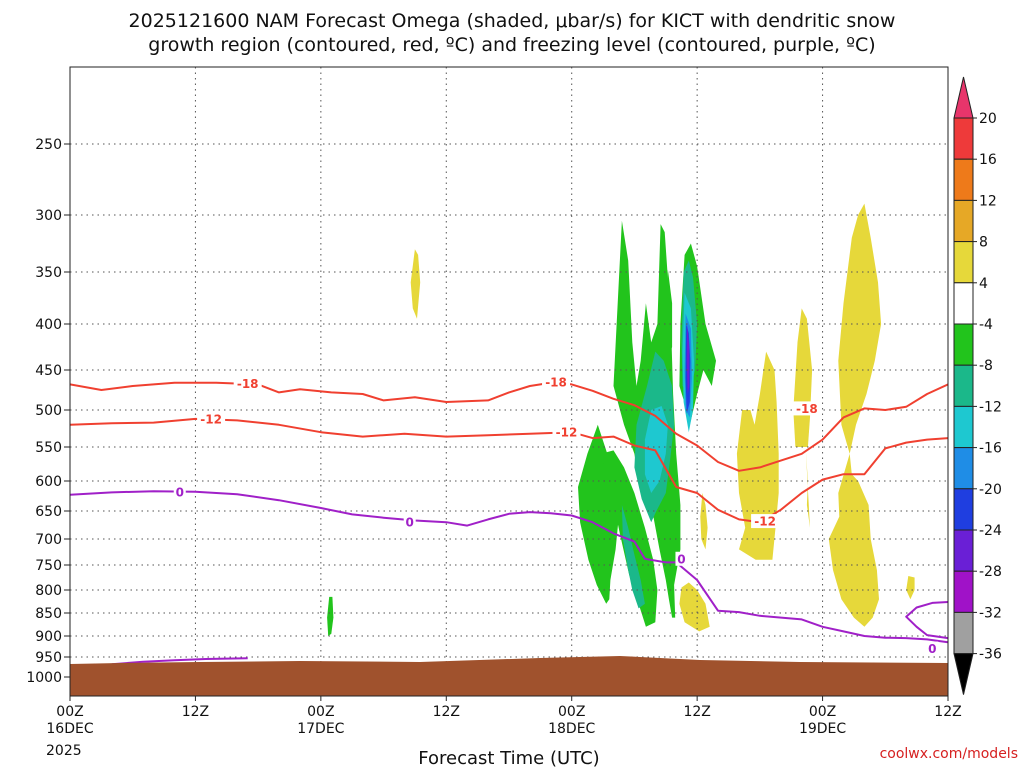 The image size is (1024, 768). I want to click on colorbar-tick-label: 4, so click(983, 284).